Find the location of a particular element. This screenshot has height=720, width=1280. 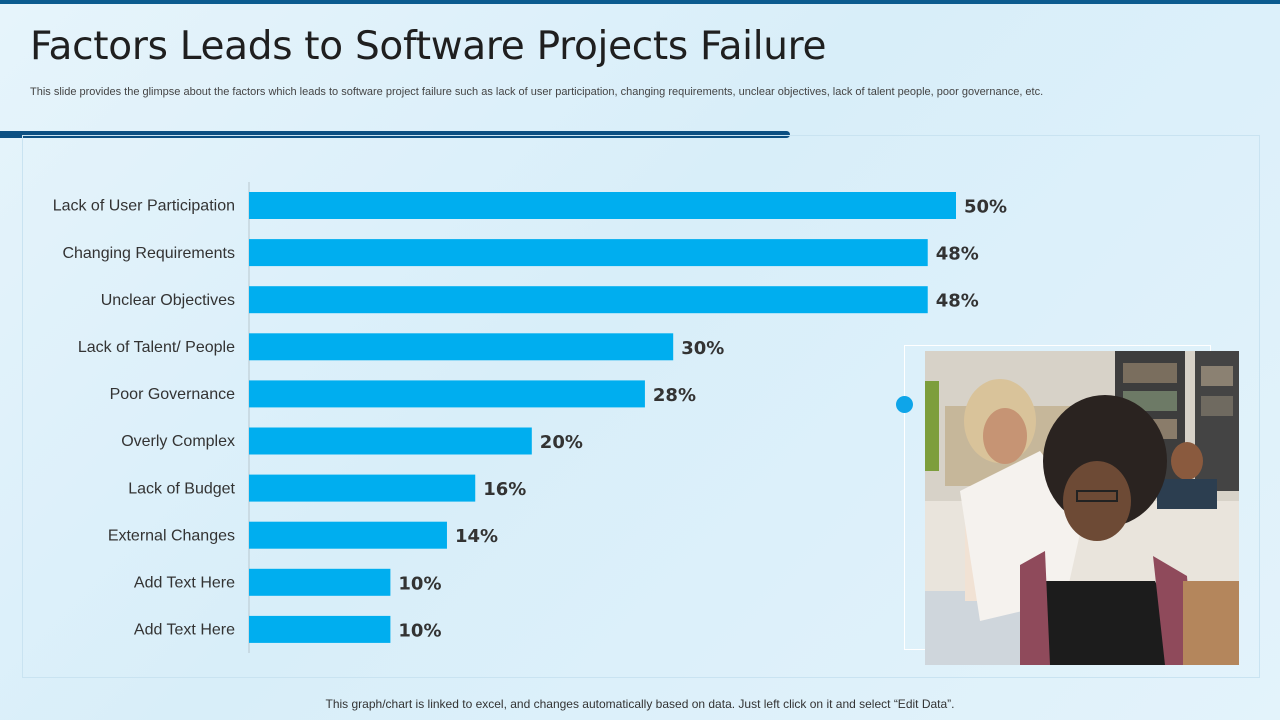

category-label-4: Poor Governance is located at coordinates (173, 394).